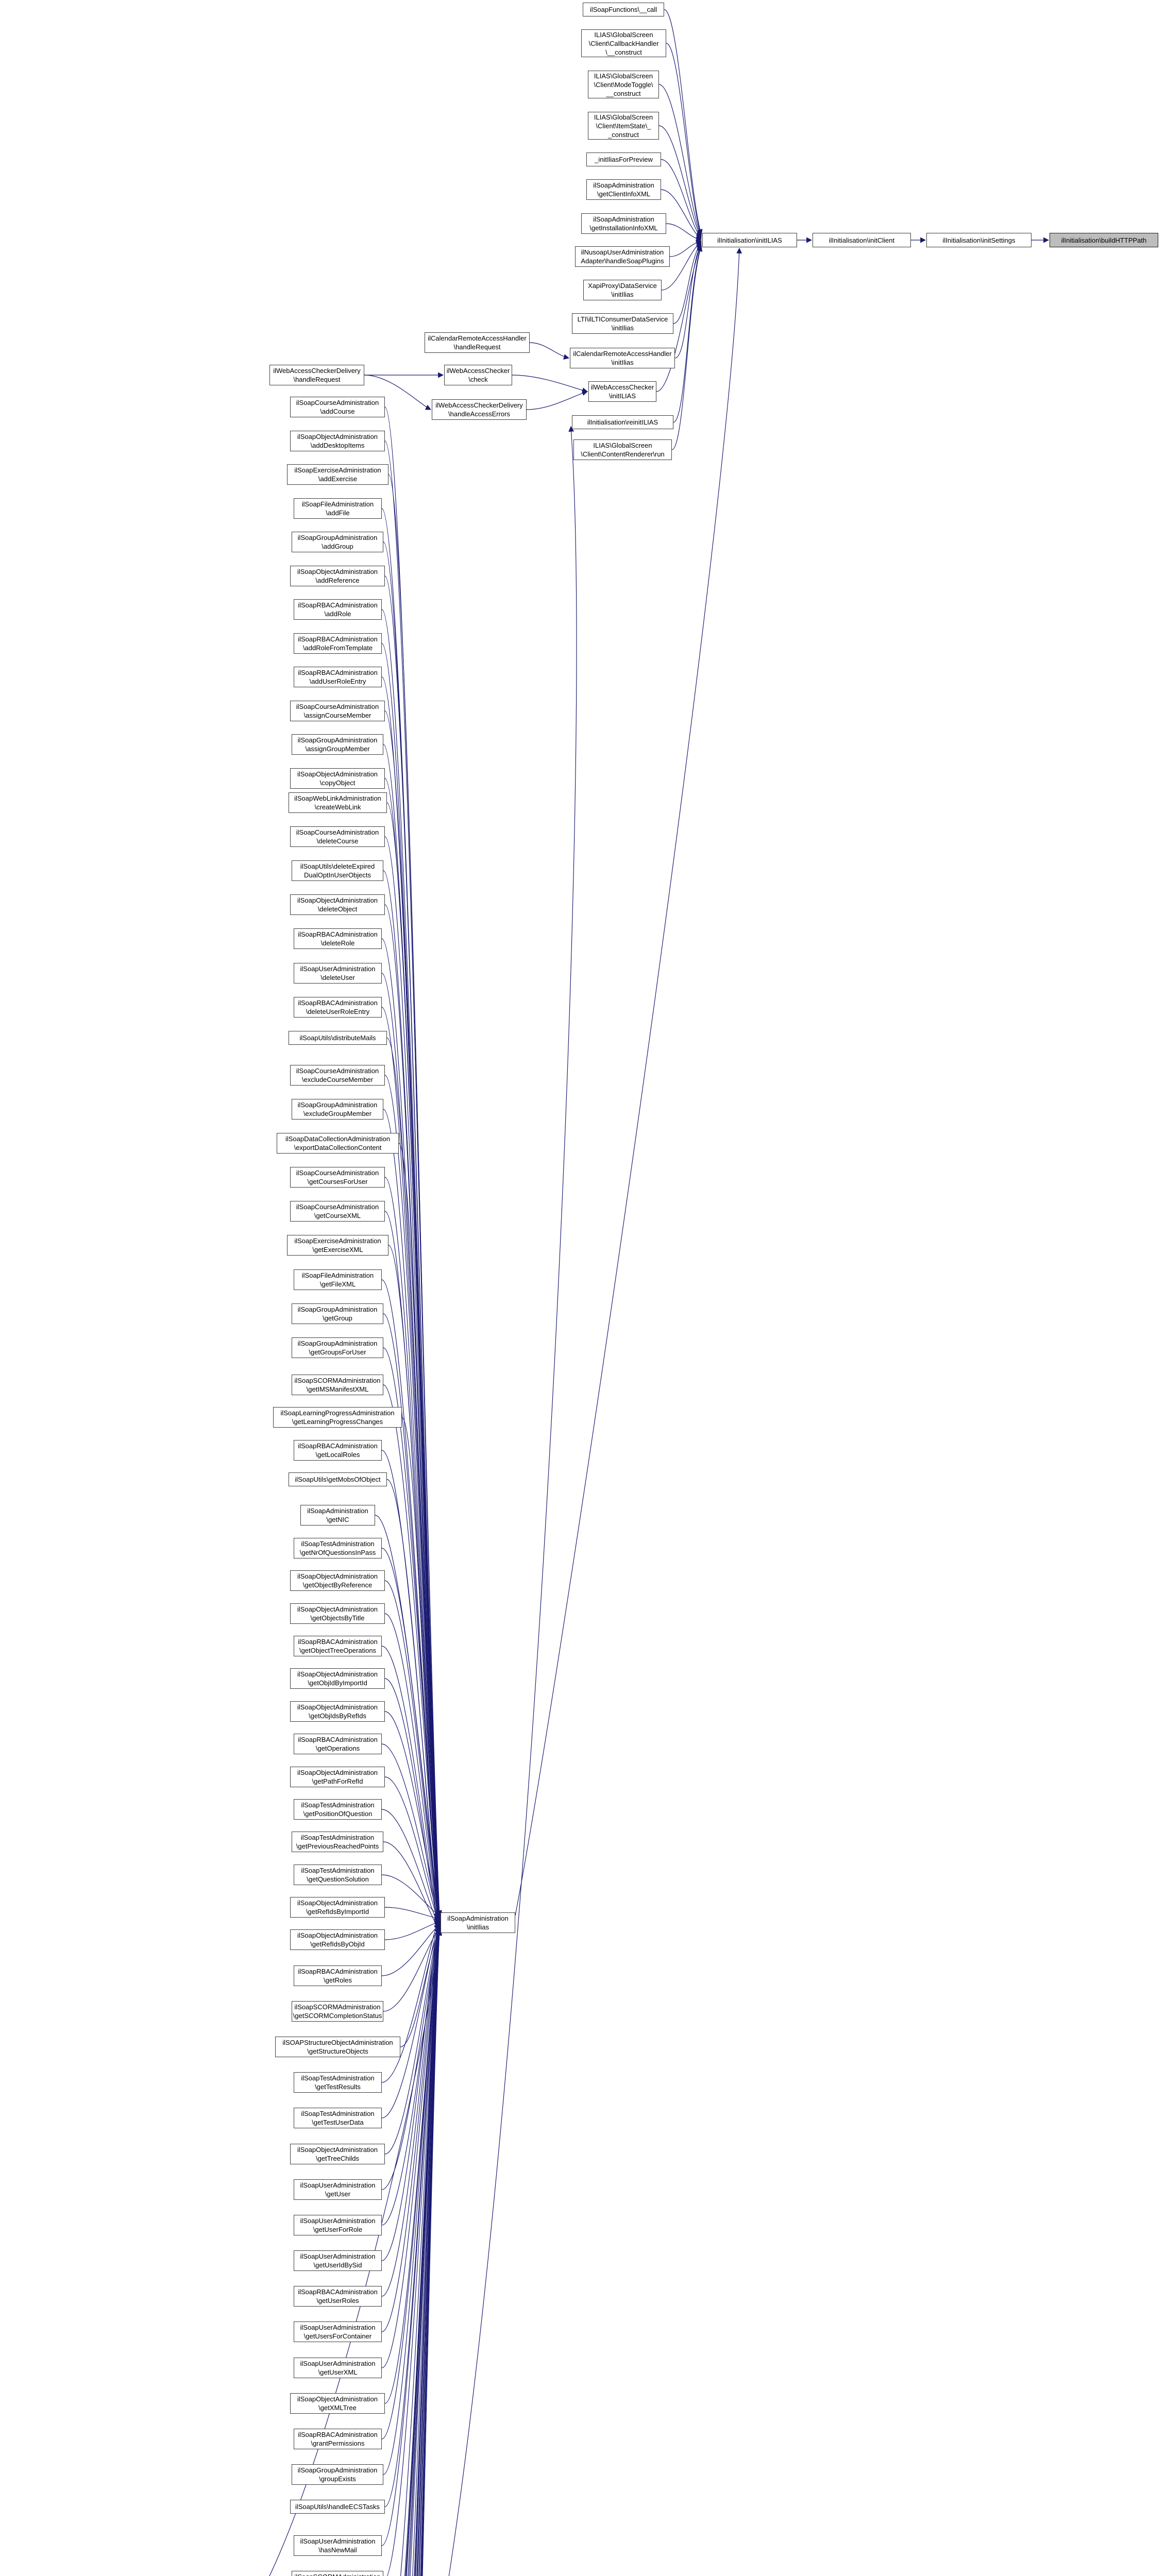 The image size is (1167, 2576). What do you see at coordinates (338, 778) in the screenshot?
I see `node-a12: ilSoapObjectAdministration \copyObject` at bounding box center [338, 778].